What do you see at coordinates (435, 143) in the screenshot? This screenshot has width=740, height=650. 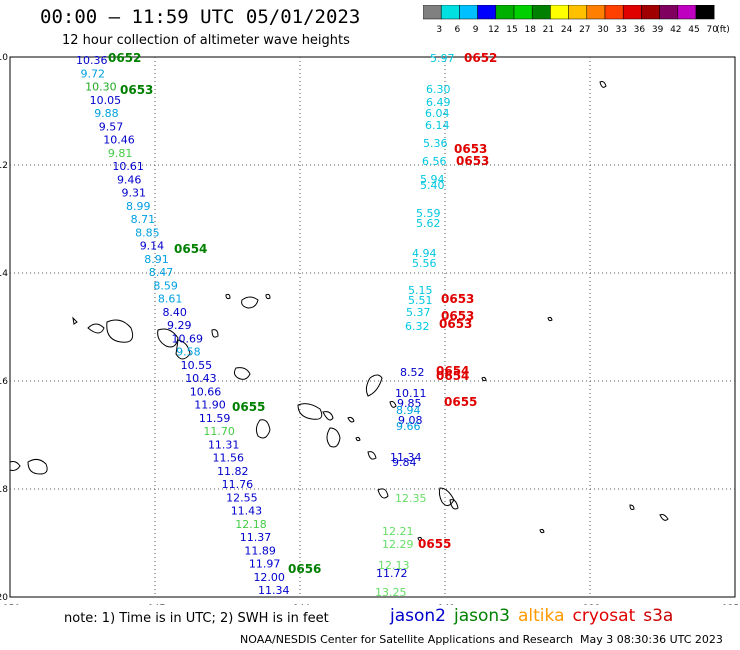 I see `wave-height-label: 5.36` at bounding box center [435, 143].